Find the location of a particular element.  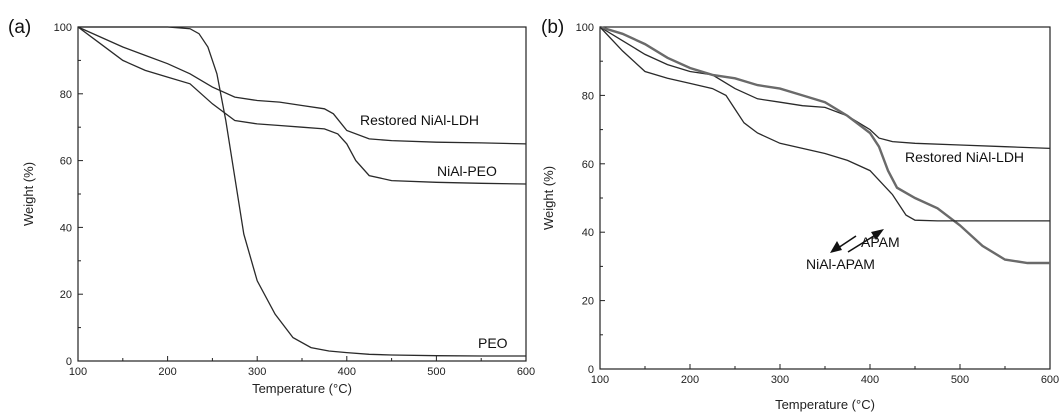

panel-label: (b) is located at coordinates (552, 27).